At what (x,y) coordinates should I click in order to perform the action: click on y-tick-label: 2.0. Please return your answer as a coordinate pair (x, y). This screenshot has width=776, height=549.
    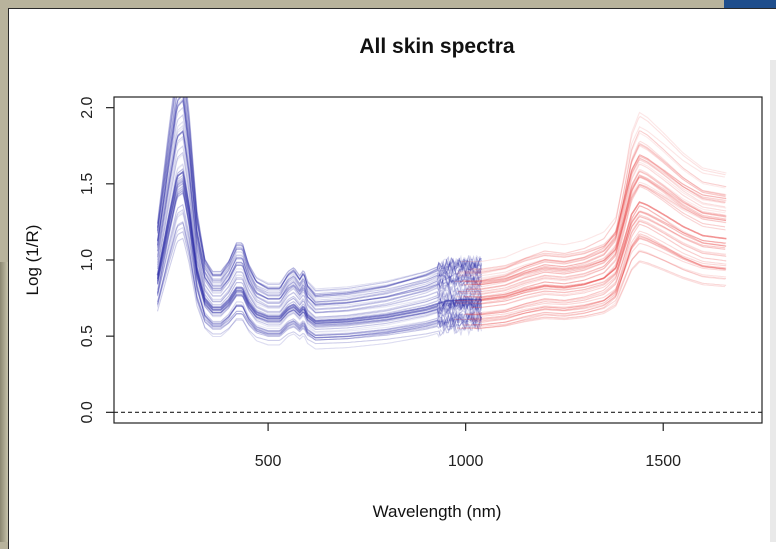
    Looking at the image, I should click on (87, 107).